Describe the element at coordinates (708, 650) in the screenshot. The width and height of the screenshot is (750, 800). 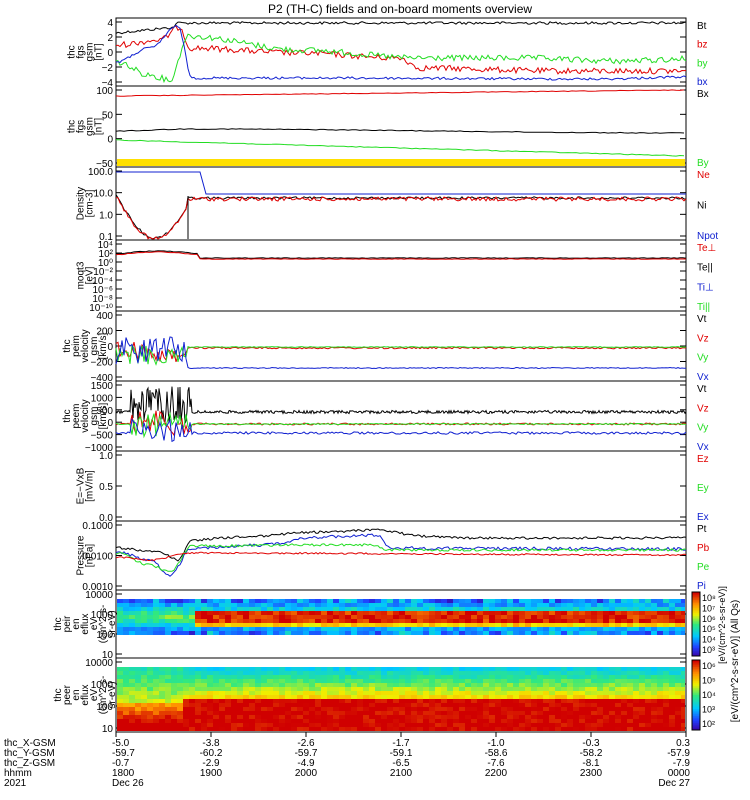
I see `colorbar-1-tick: 10³` at that location.